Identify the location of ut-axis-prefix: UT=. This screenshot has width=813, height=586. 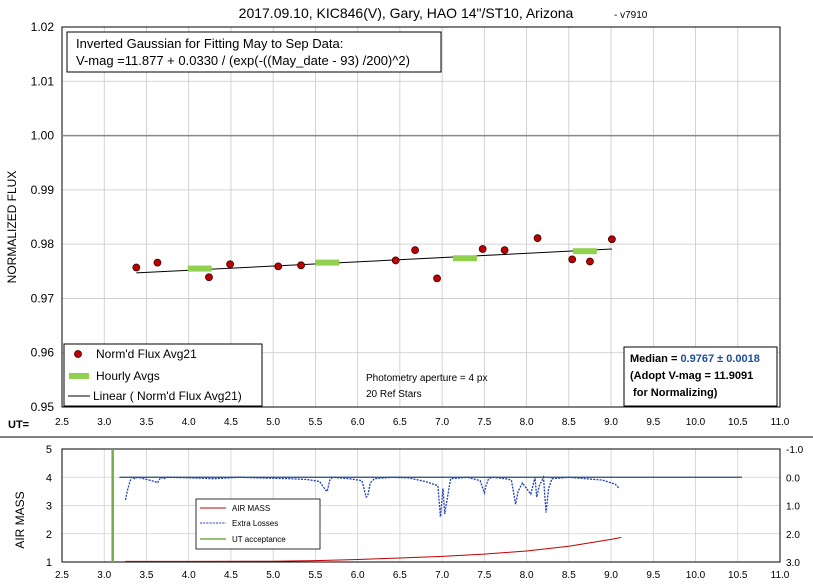
(18, 425).